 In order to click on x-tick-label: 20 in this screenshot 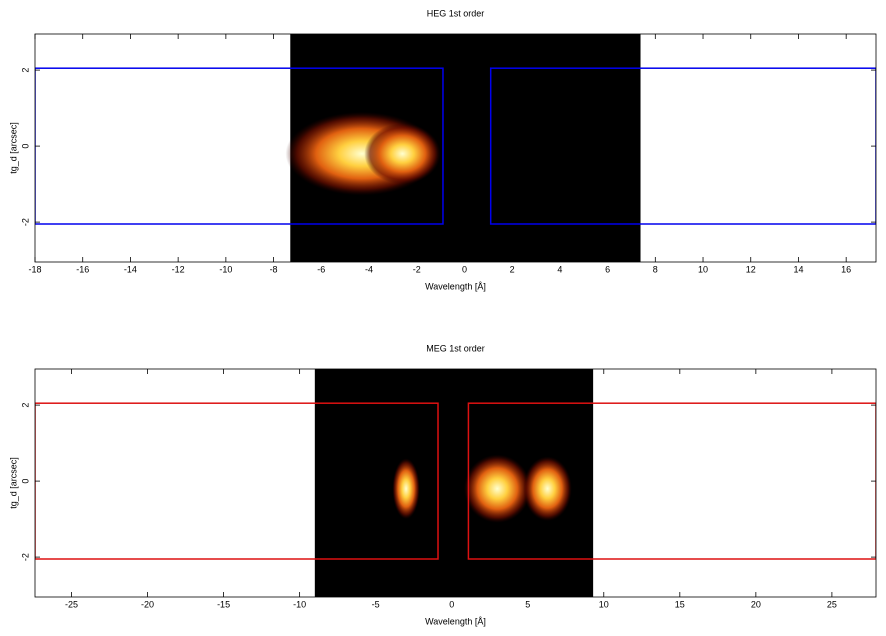, I will do `click(756, 604)`.